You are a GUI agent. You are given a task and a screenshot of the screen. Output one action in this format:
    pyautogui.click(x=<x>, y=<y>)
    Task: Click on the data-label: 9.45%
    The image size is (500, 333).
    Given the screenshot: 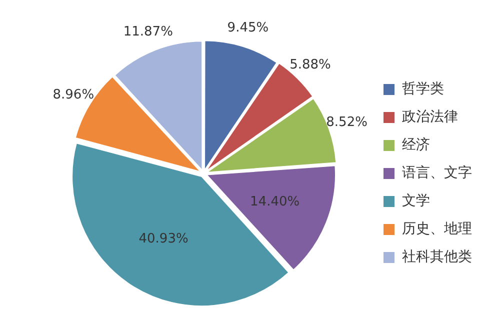 What is the action you would take?
    pyautogui.click(x=248, y=28)
    